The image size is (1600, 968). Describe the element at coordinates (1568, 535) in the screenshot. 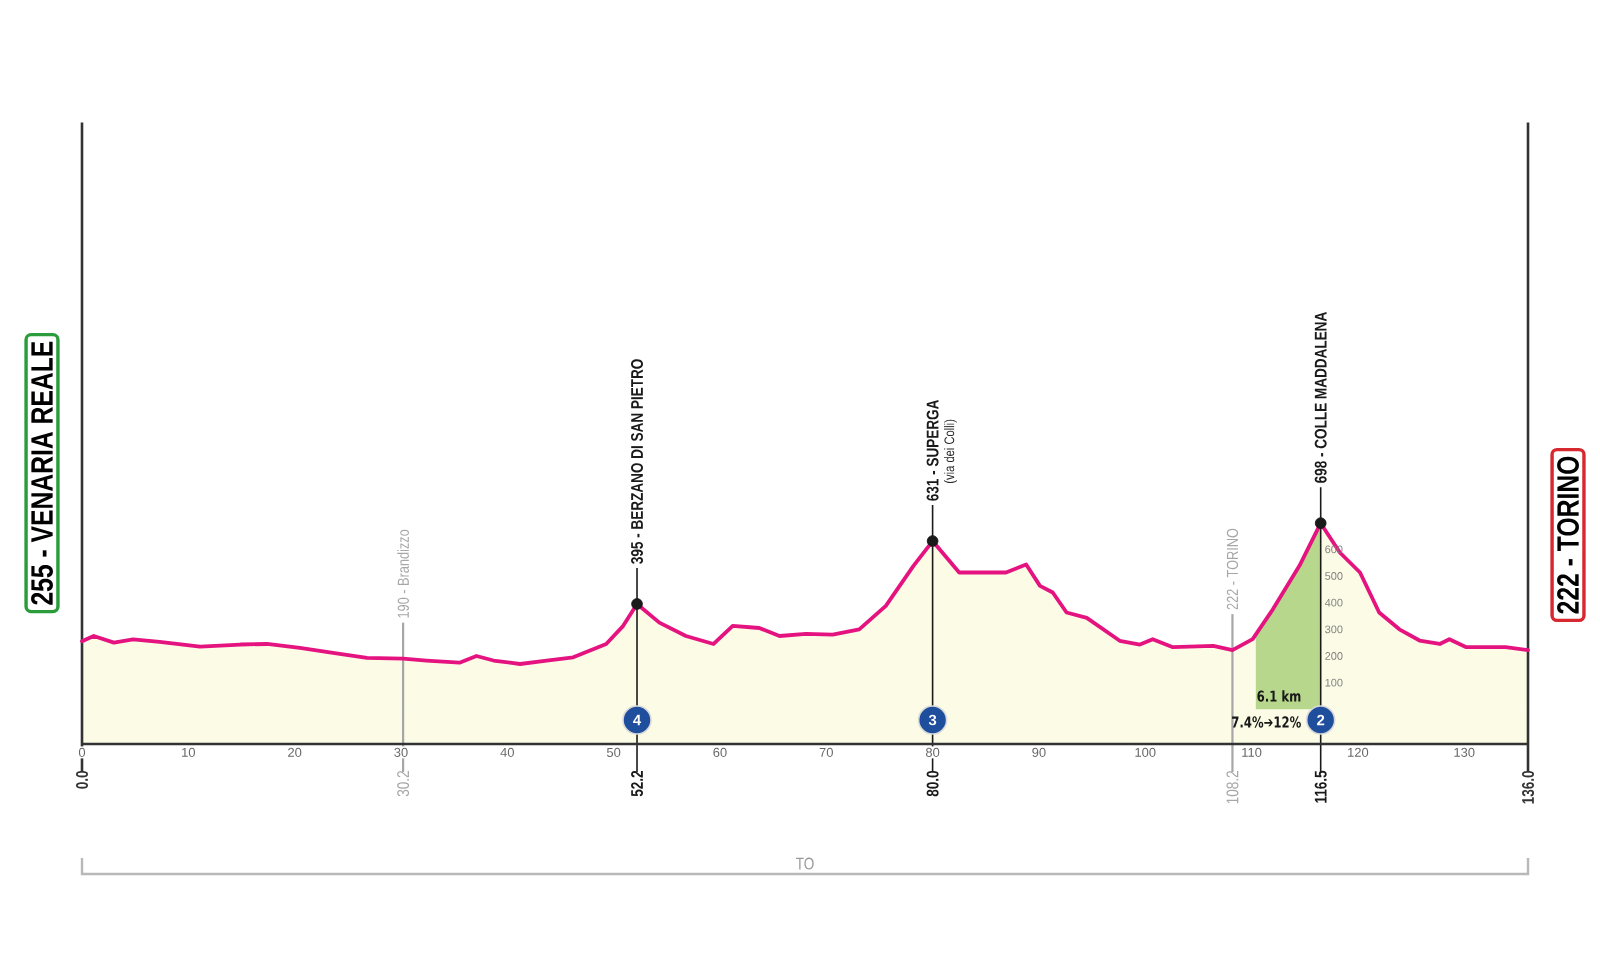

I see `ref-line-label: 222 - TORINO` at that location.